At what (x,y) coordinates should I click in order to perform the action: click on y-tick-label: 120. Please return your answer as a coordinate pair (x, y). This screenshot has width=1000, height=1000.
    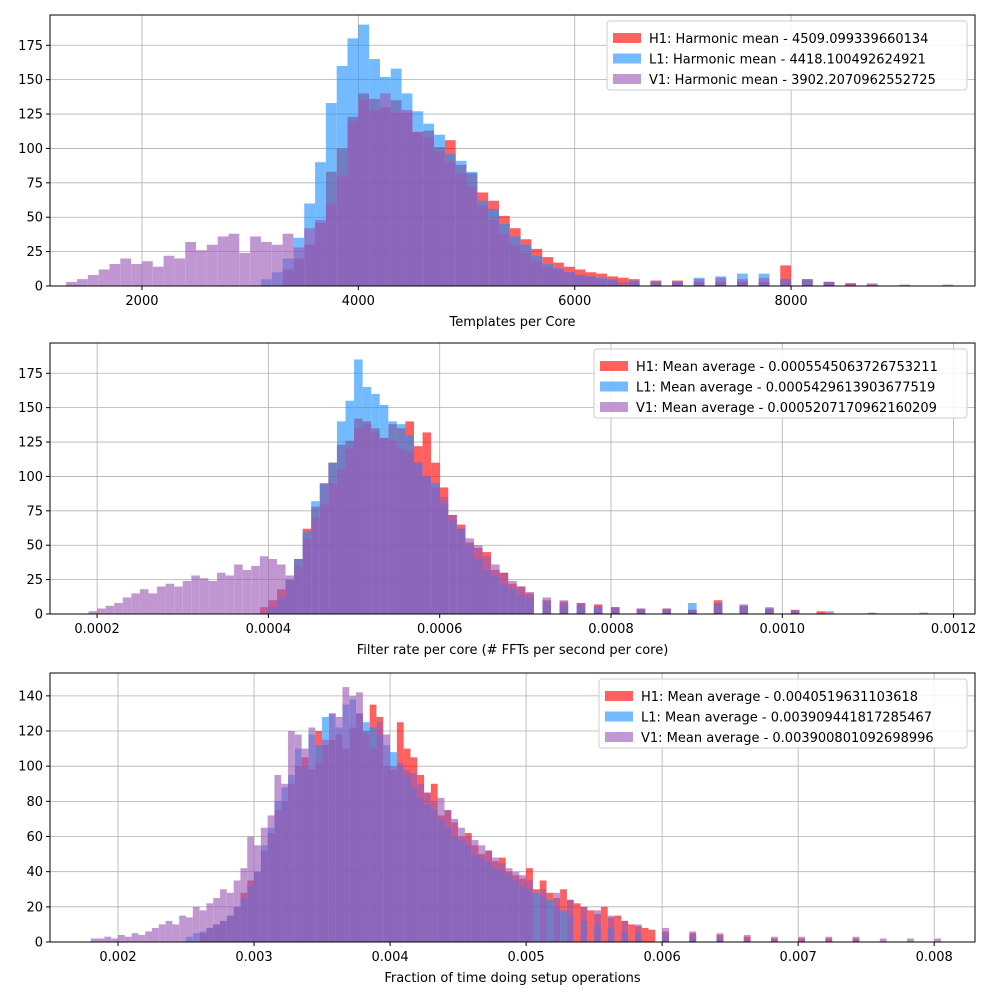
    Looking at the image, I should click on (30, 732).